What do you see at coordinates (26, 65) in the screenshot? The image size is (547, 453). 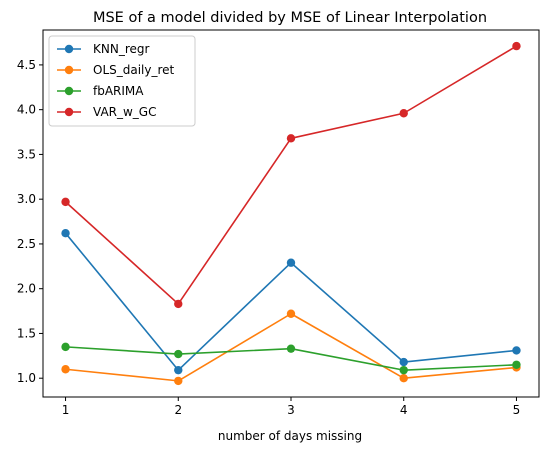 I see `y-tick-label: 4.5` at bounding box center [26, 65].